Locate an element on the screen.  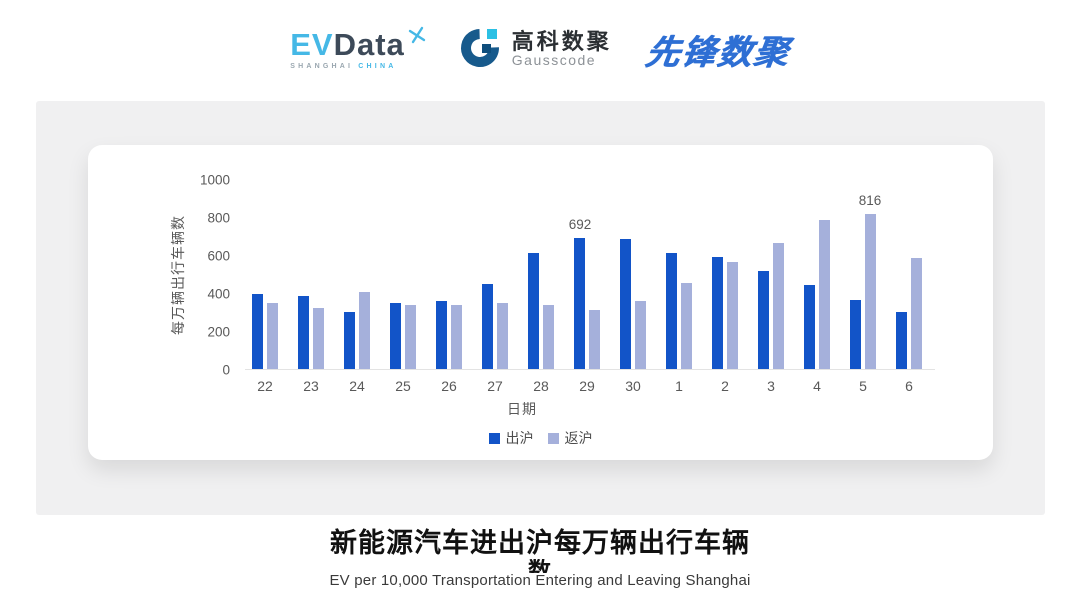
y-tick-label: 400 is located at coordinates (218, 294).